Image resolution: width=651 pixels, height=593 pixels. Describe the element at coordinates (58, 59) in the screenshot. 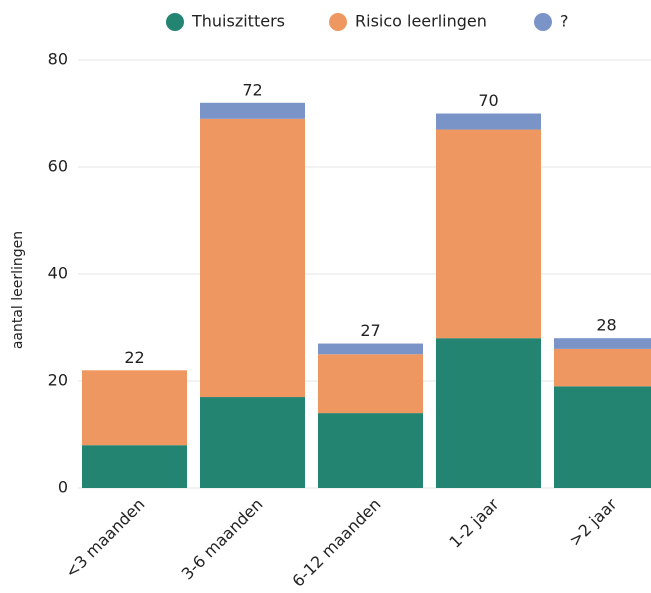

I see `y-tick-label: 80` at that location.